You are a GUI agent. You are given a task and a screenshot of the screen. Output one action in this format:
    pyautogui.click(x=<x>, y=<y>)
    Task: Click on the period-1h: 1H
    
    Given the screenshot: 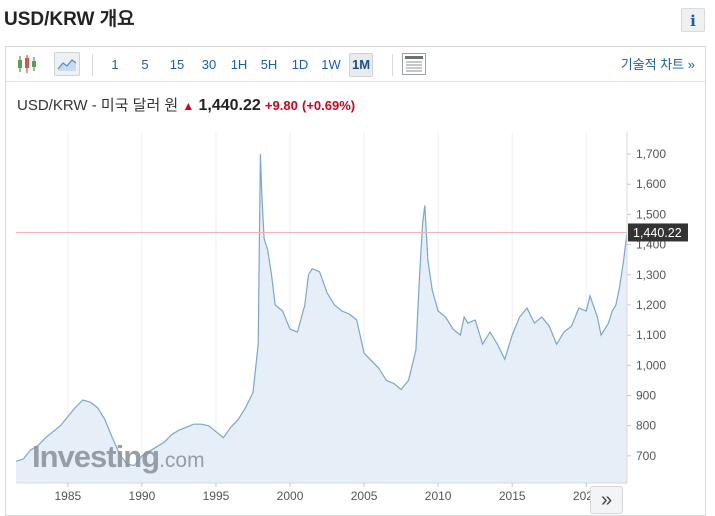 What is the action you would take?
    pyautogui.click(x=239, y=64)
    